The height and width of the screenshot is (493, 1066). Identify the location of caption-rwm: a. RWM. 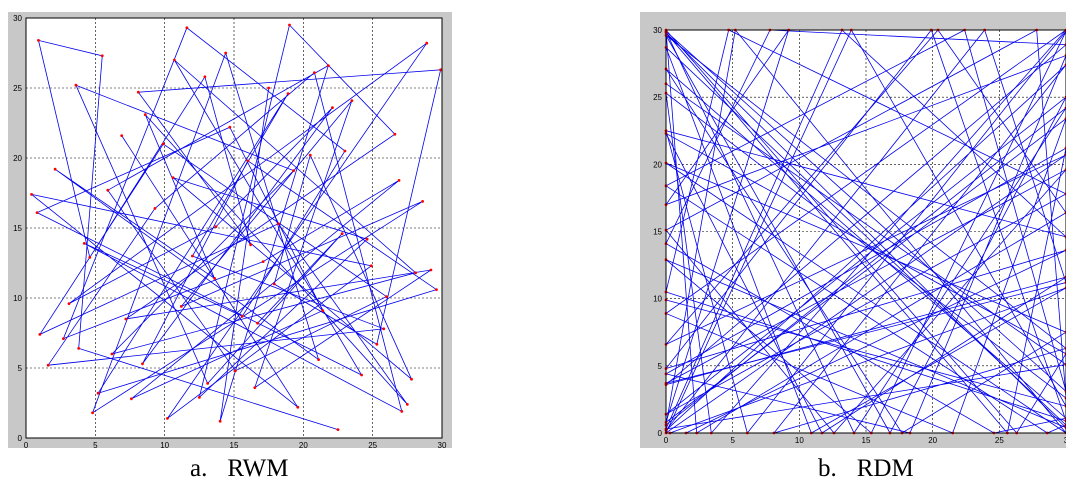
(239, 469).